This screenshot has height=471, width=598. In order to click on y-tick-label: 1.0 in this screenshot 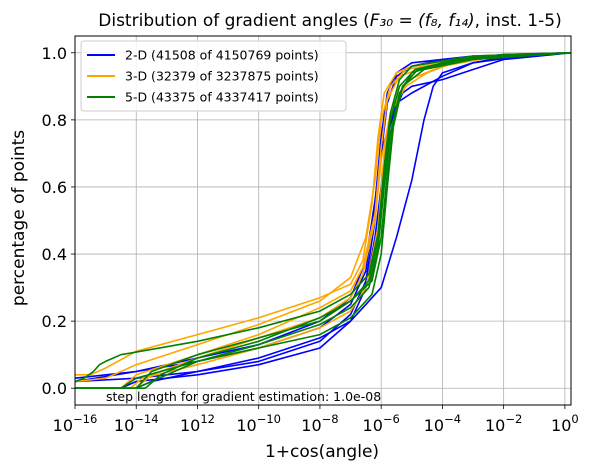, I will do `click(54, 53)`.